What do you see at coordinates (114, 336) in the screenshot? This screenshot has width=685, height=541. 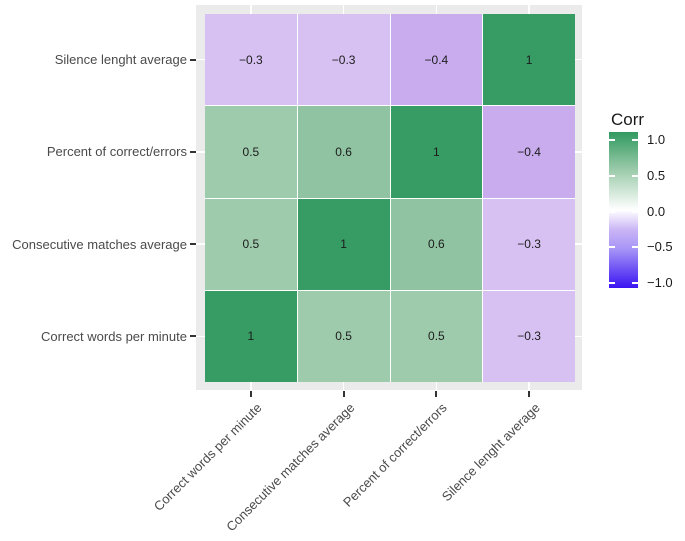 I see `y-axis-label: Correct words per minute` at bounding box center [114, 336].